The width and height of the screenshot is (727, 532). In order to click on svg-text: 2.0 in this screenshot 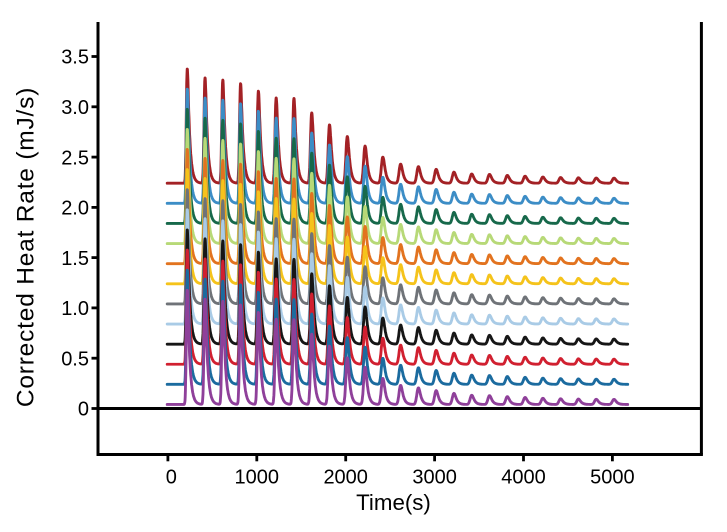, I will do `click(75, 209)`.